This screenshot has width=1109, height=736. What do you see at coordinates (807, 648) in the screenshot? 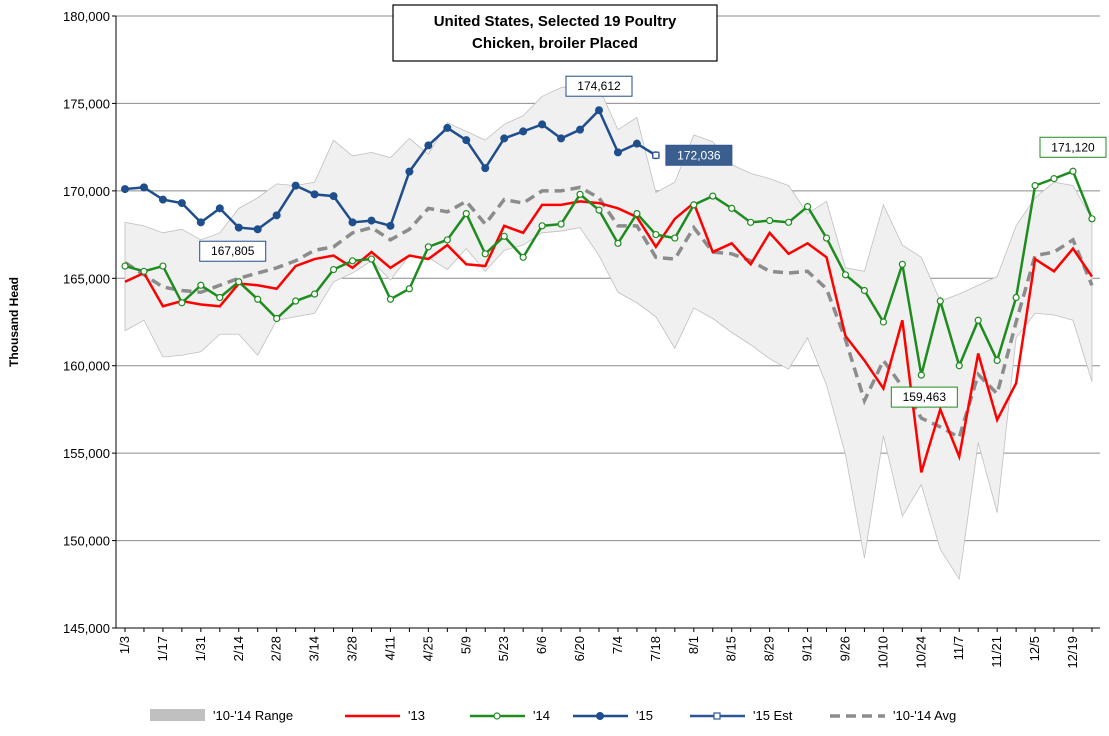
I see `x-tick-label: 9/12` at bounding box center [807, 648].